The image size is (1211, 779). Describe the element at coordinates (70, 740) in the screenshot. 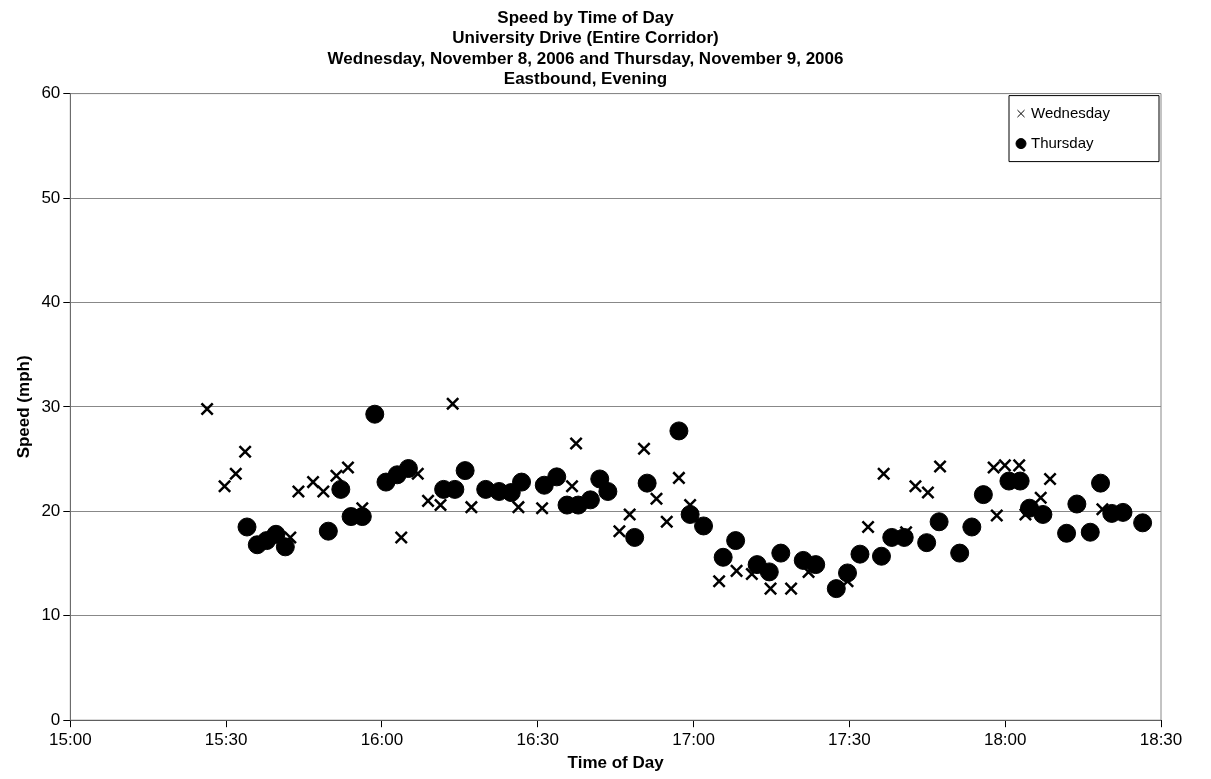

I see `x-tick-label: 15:00` at that location.